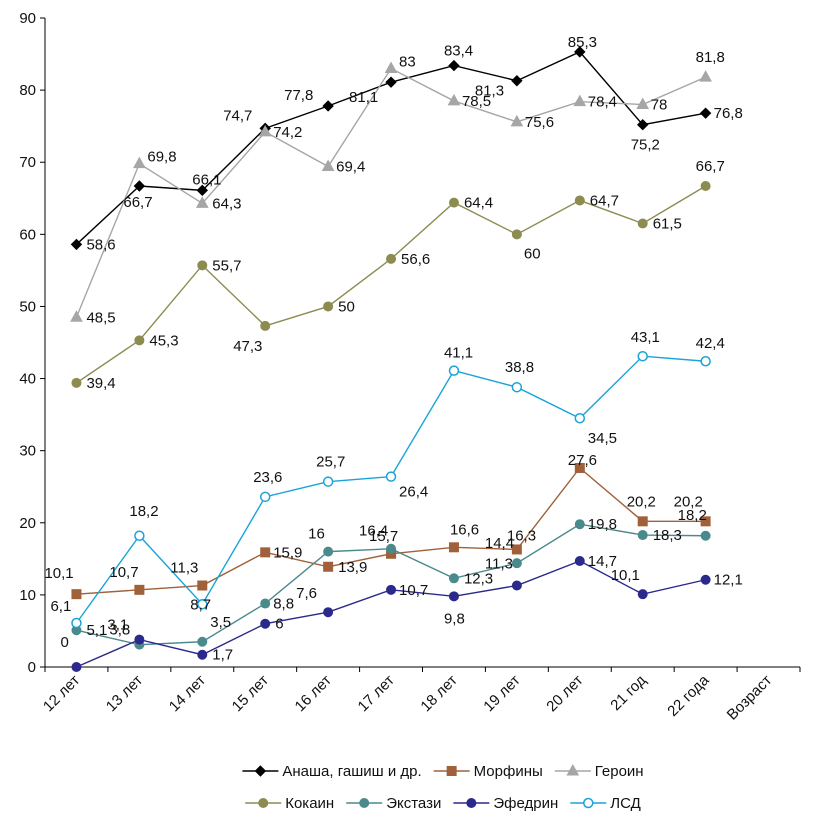 This screenshot has width=834, height=818. Describe the element at coordinates (602, 524) in the screenshot. I see `series-4-data-label: 19,8` at that location.